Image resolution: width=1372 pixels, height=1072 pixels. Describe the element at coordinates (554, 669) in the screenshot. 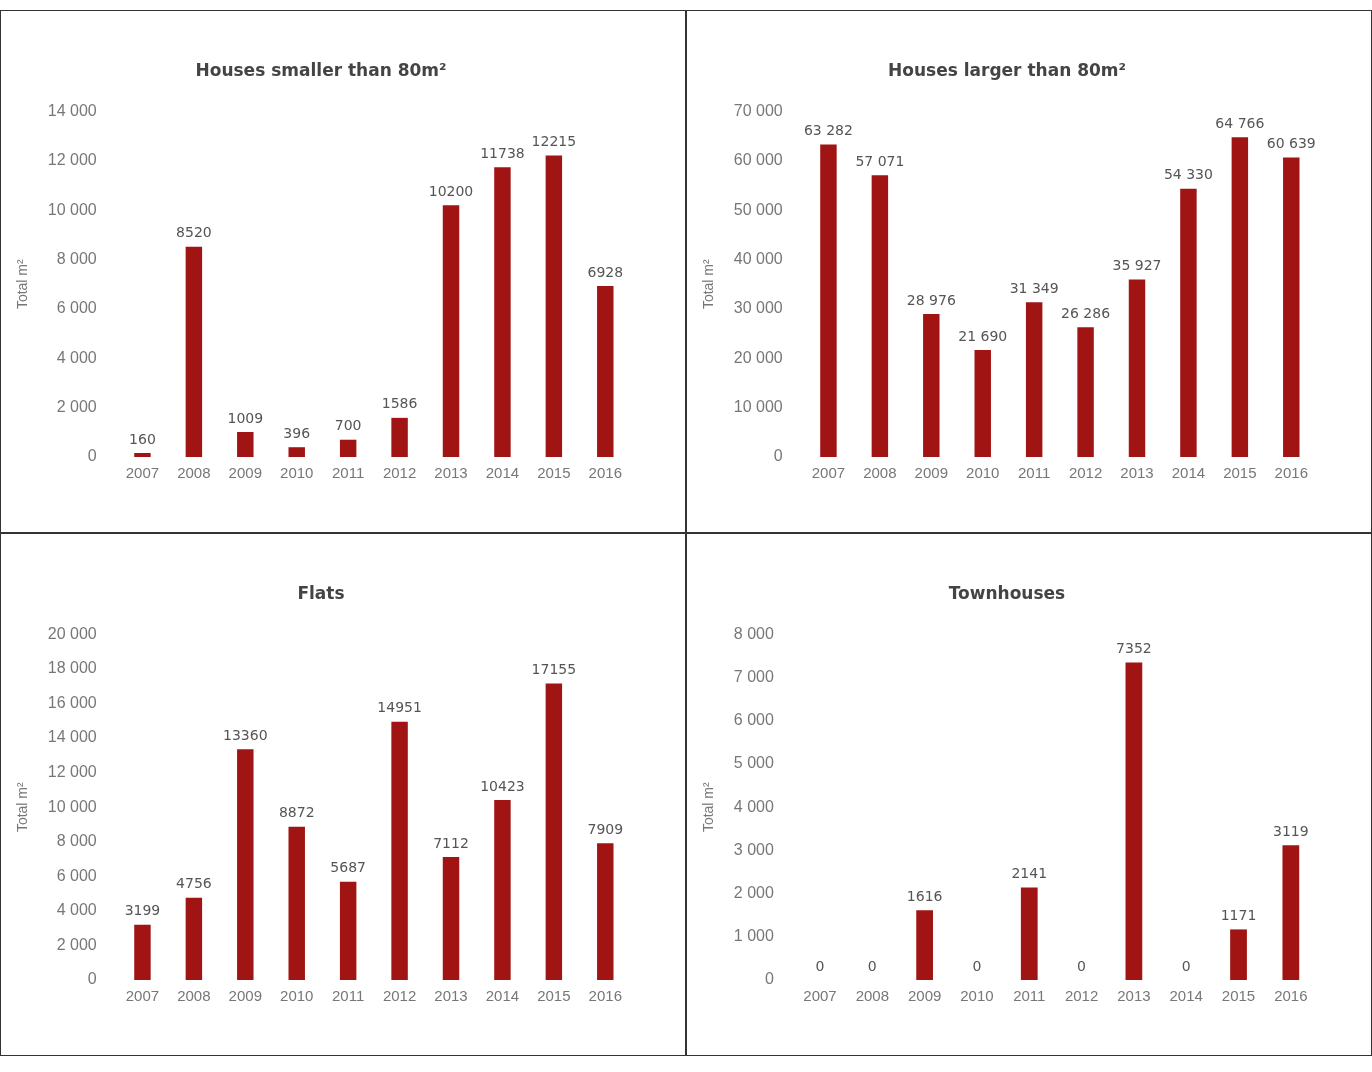

I see `data-label: 17155` at that location.